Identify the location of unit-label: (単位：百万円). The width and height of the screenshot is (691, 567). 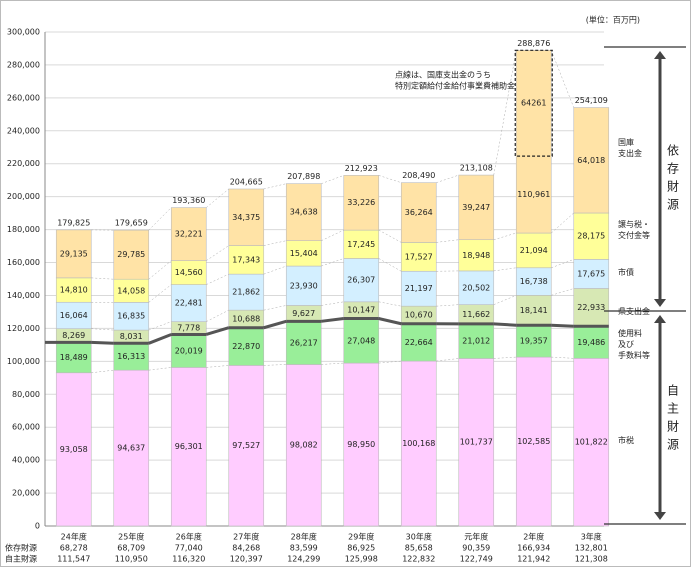
(613, 20).